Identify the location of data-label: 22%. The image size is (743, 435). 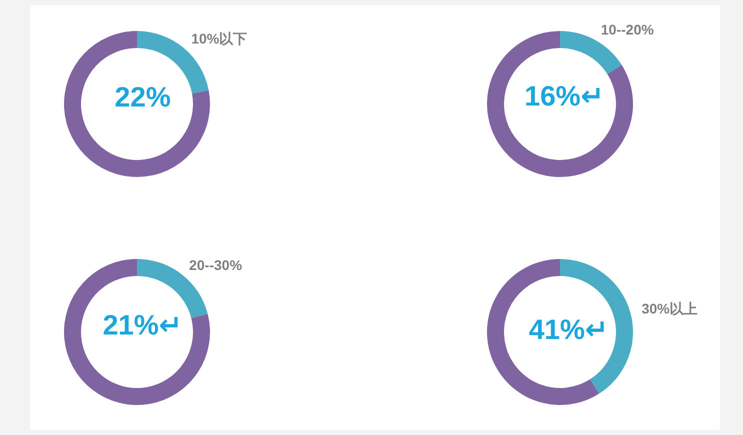
(142, 97).